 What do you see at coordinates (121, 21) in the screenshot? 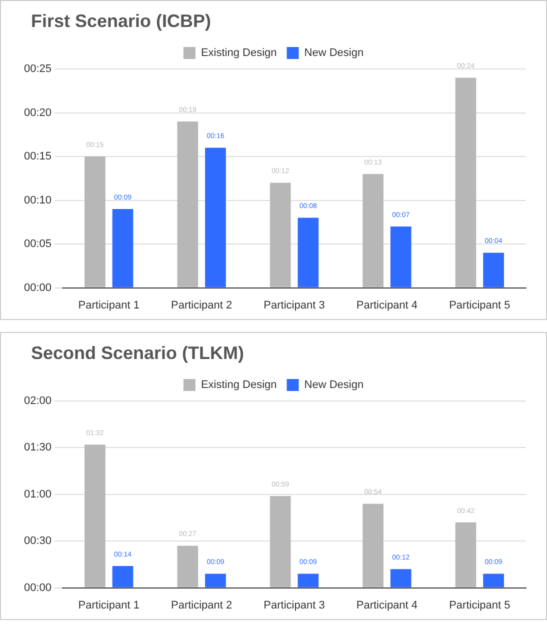
I see `chart-title: First Scenario (ICBP)` at bounding box center [121, 21].